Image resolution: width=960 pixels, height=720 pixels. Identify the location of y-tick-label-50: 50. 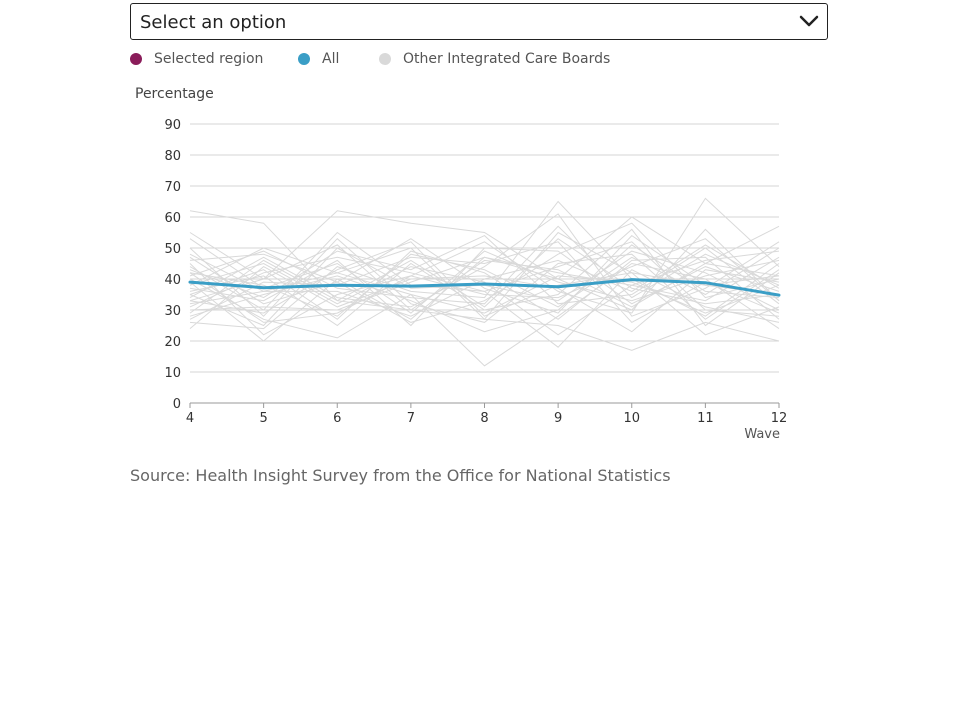
(172, 249).